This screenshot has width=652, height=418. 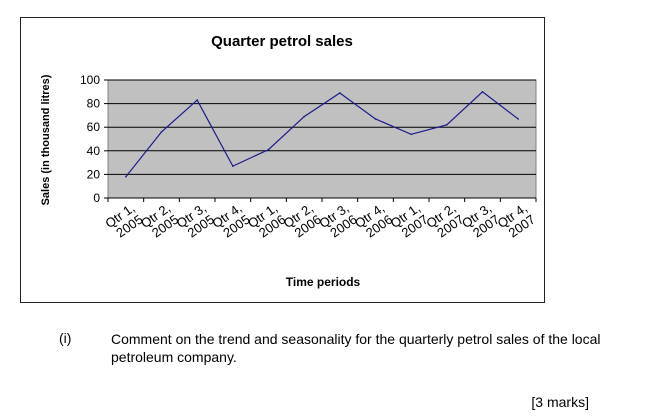 I want to click on y-tick-label: 80, so click(x=94, y=104).